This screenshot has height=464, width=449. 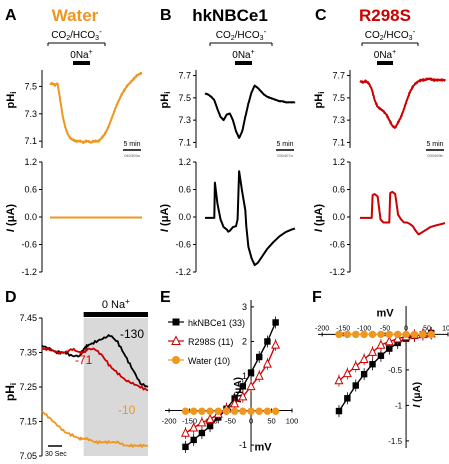 What do you see at coordinates (338, 76) in the screenshot?
I see `panel-c-ph-tick-label: 7.7` at bounding box center [338, 76].